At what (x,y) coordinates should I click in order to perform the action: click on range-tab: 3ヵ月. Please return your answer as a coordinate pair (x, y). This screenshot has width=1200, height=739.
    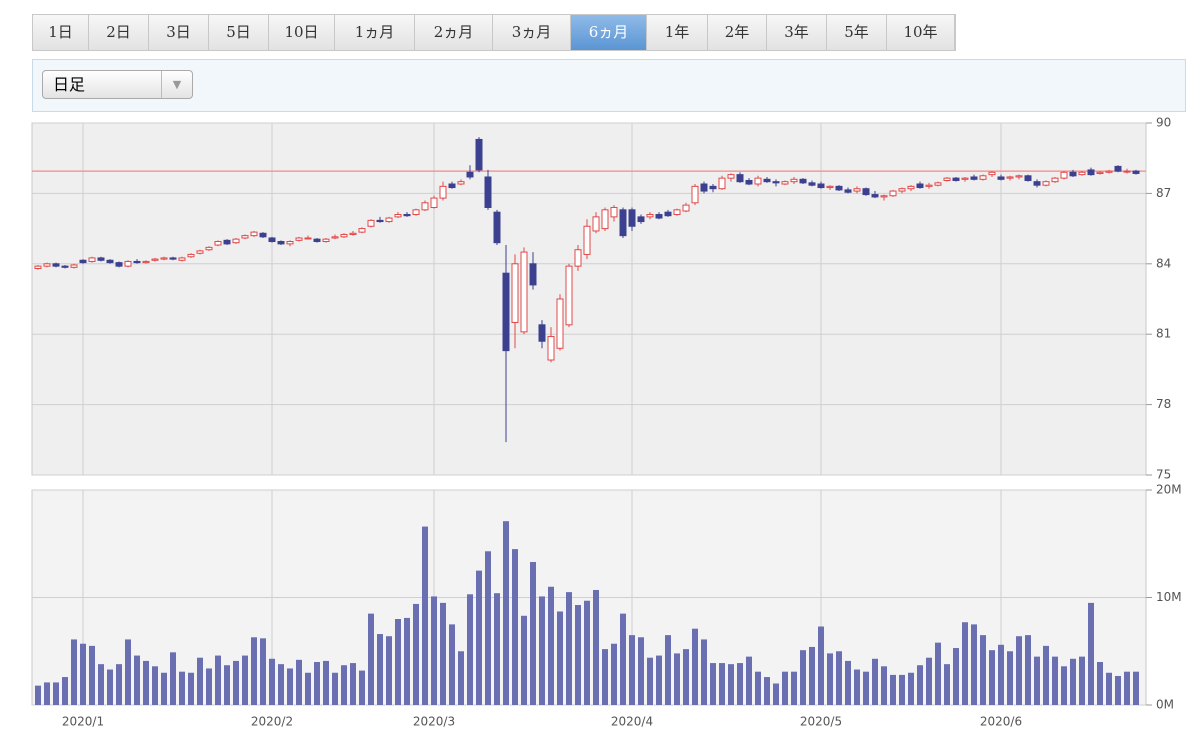
    Looking at the image, I should click on (532, 32).